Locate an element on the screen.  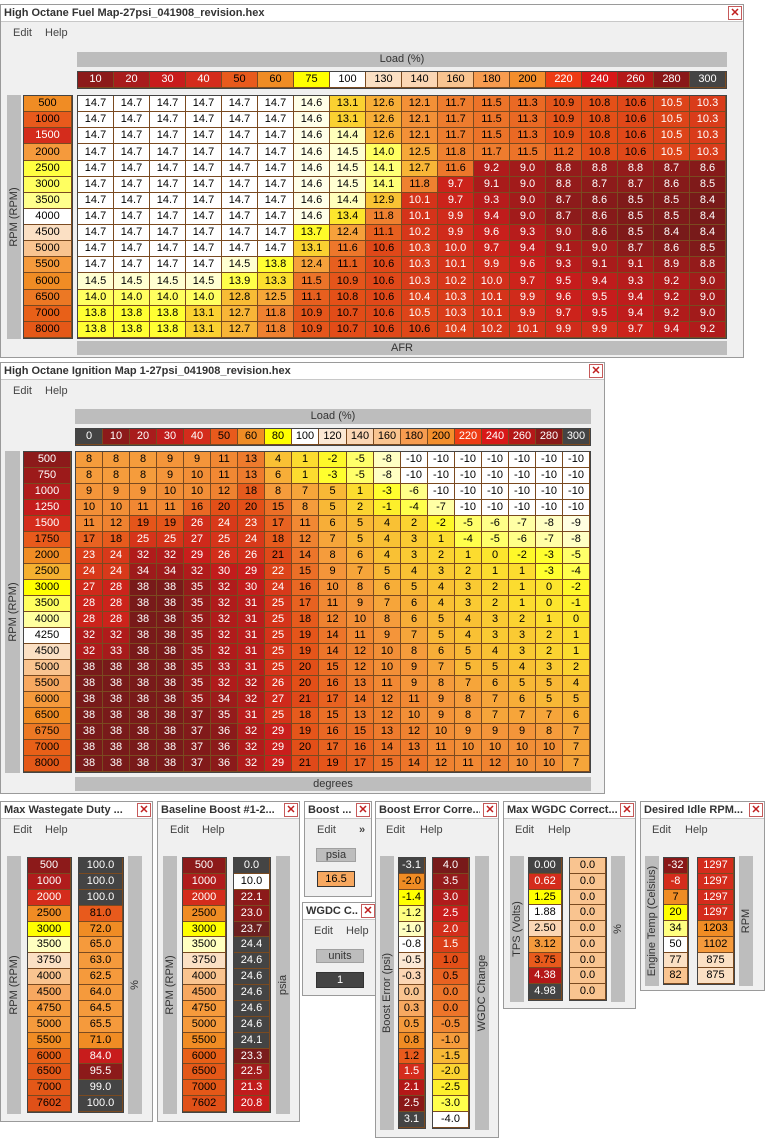
wg-cell: 100.0 is located at coordinates (101, 1104).